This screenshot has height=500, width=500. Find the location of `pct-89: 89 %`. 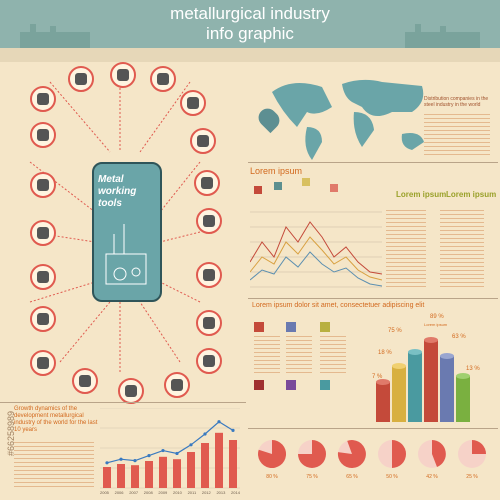

pct-89: 89 % is located at coordinates (437, 317).